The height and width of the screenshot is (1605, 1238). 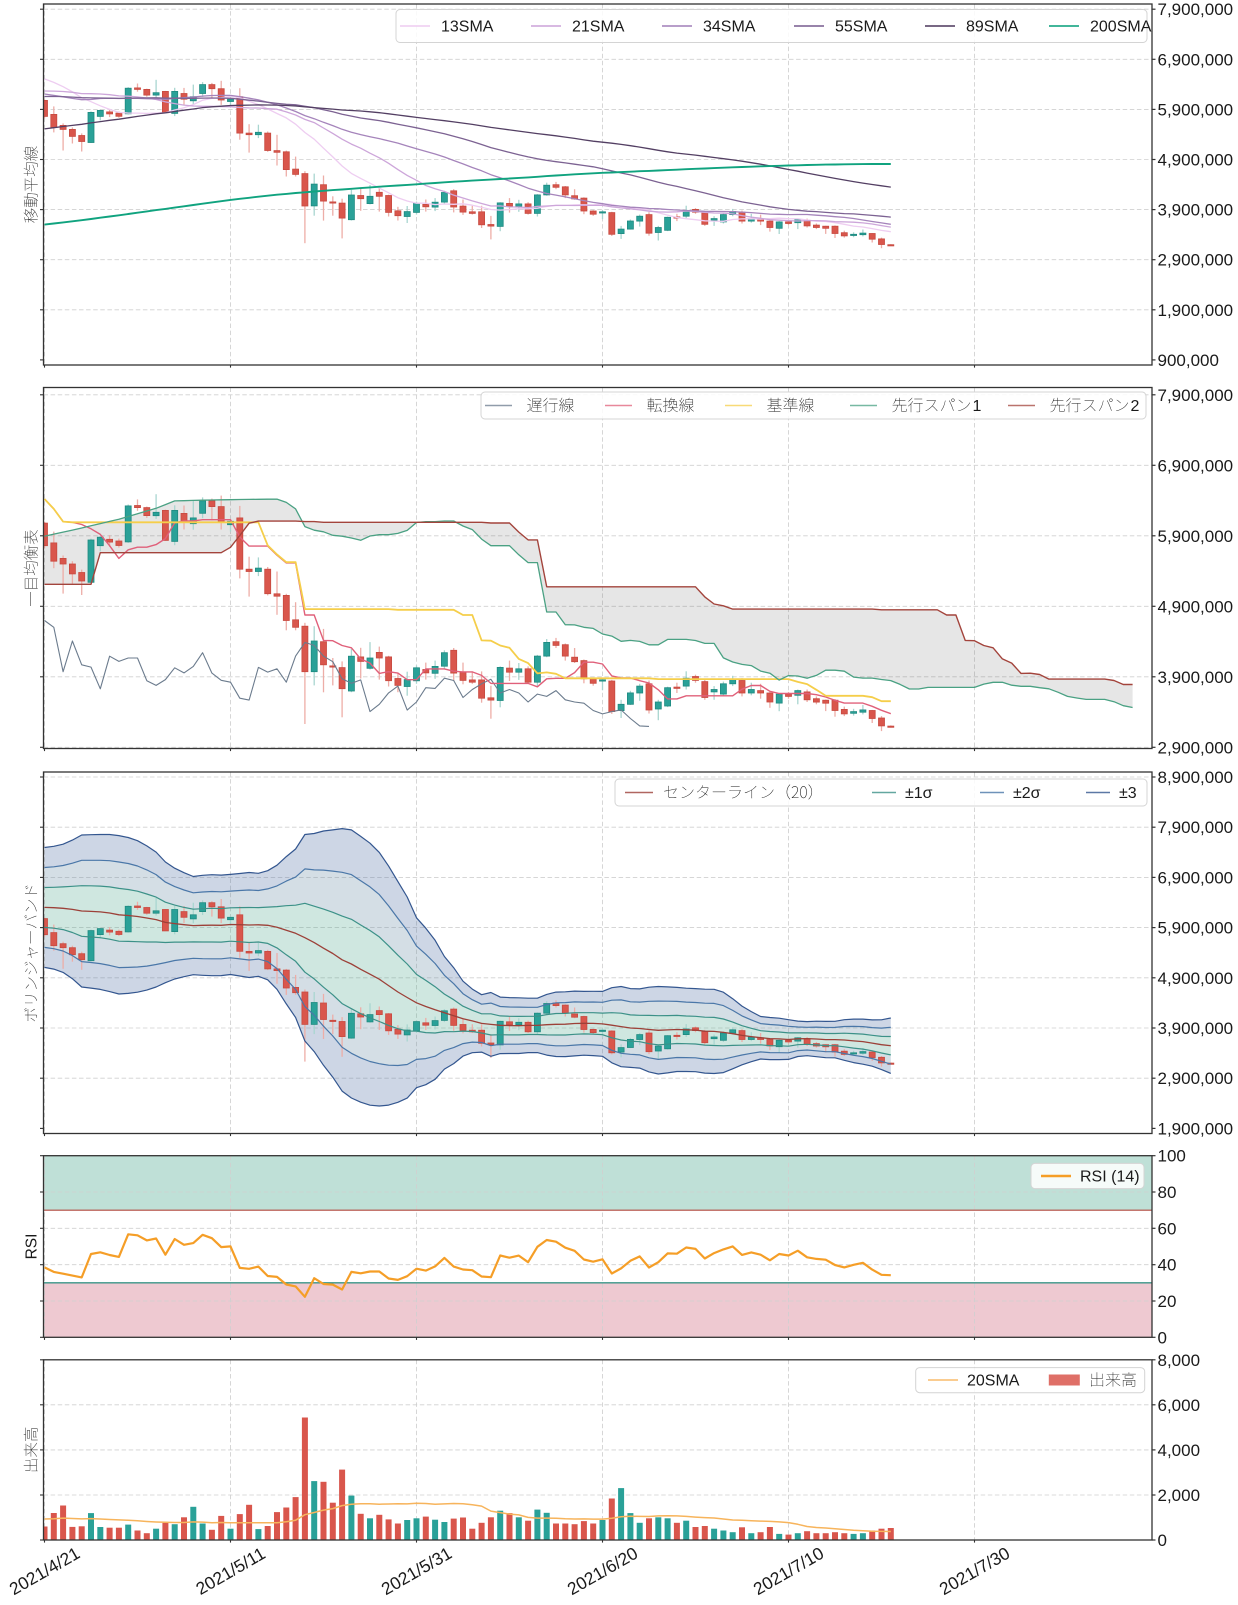 I want to click on svg-text: 900,000, so click(x=1188, y=360).